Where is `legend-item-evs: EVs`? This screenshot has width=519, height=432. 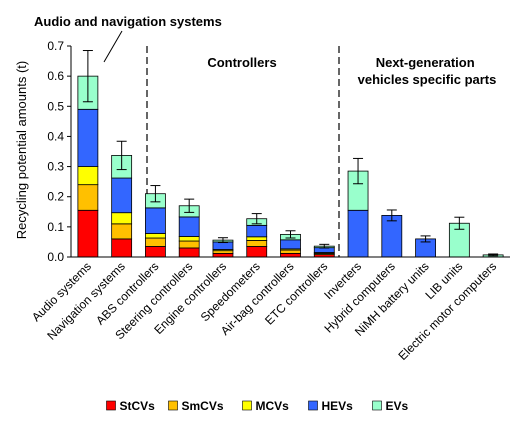
legend-item-evs: EVs is located at coordinates (390, 406).